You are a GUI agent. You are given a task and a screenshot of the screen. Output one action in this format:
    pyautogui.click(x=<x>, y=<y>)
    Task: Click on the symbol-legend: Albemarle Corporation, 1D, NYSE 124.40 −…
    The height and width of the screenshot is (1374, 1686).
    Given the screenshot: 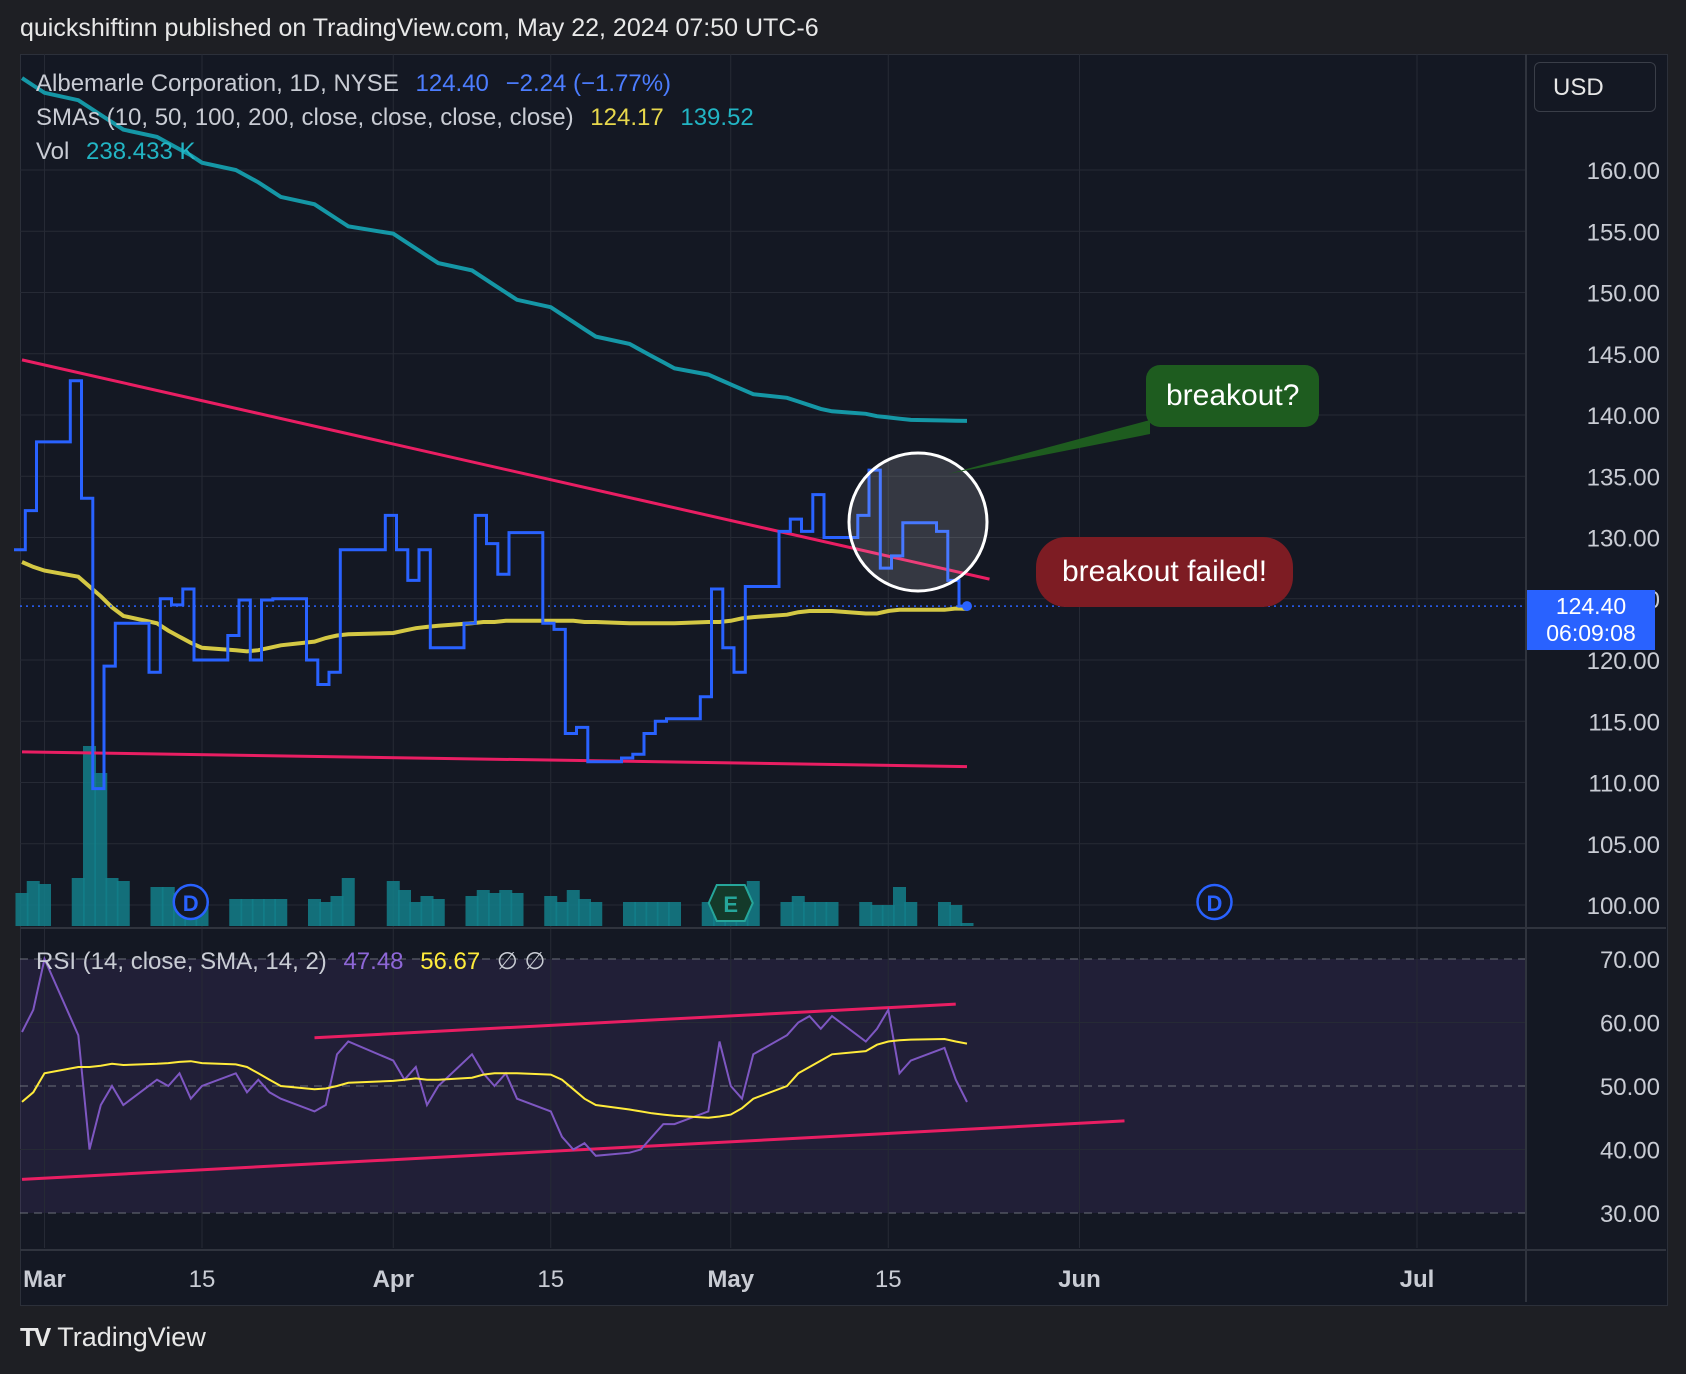 What is the action you would take?
    pyautogui.click(x=358, y=84)
    